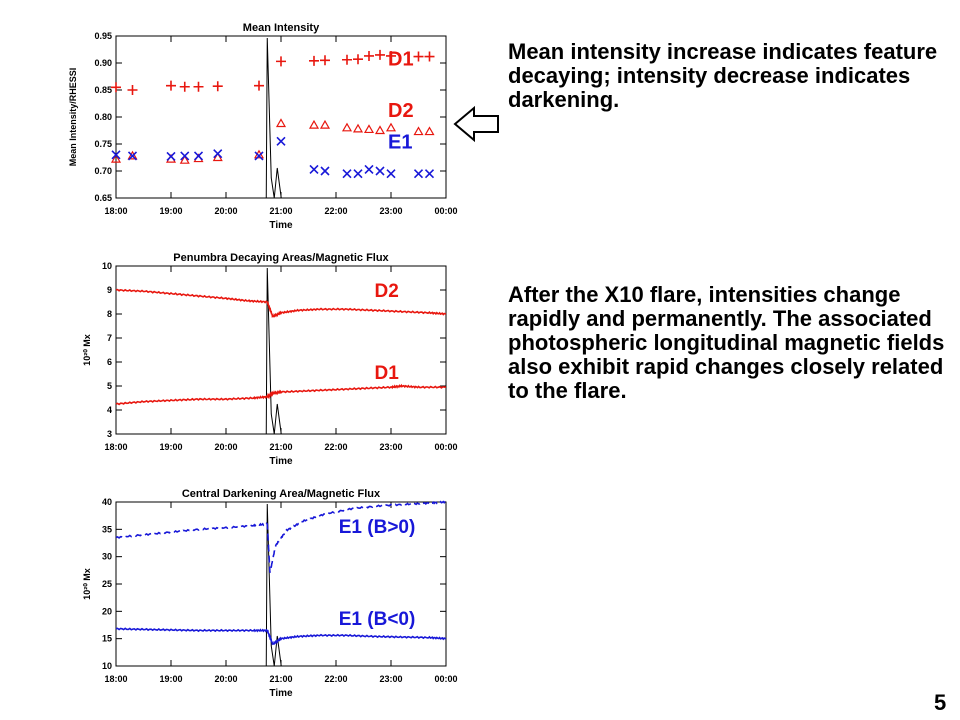 This screenshot has width=960, height=720. Describe the element at coordinates (109, 434) in the screenshot. I see `y-tick-label: 3` at that location.